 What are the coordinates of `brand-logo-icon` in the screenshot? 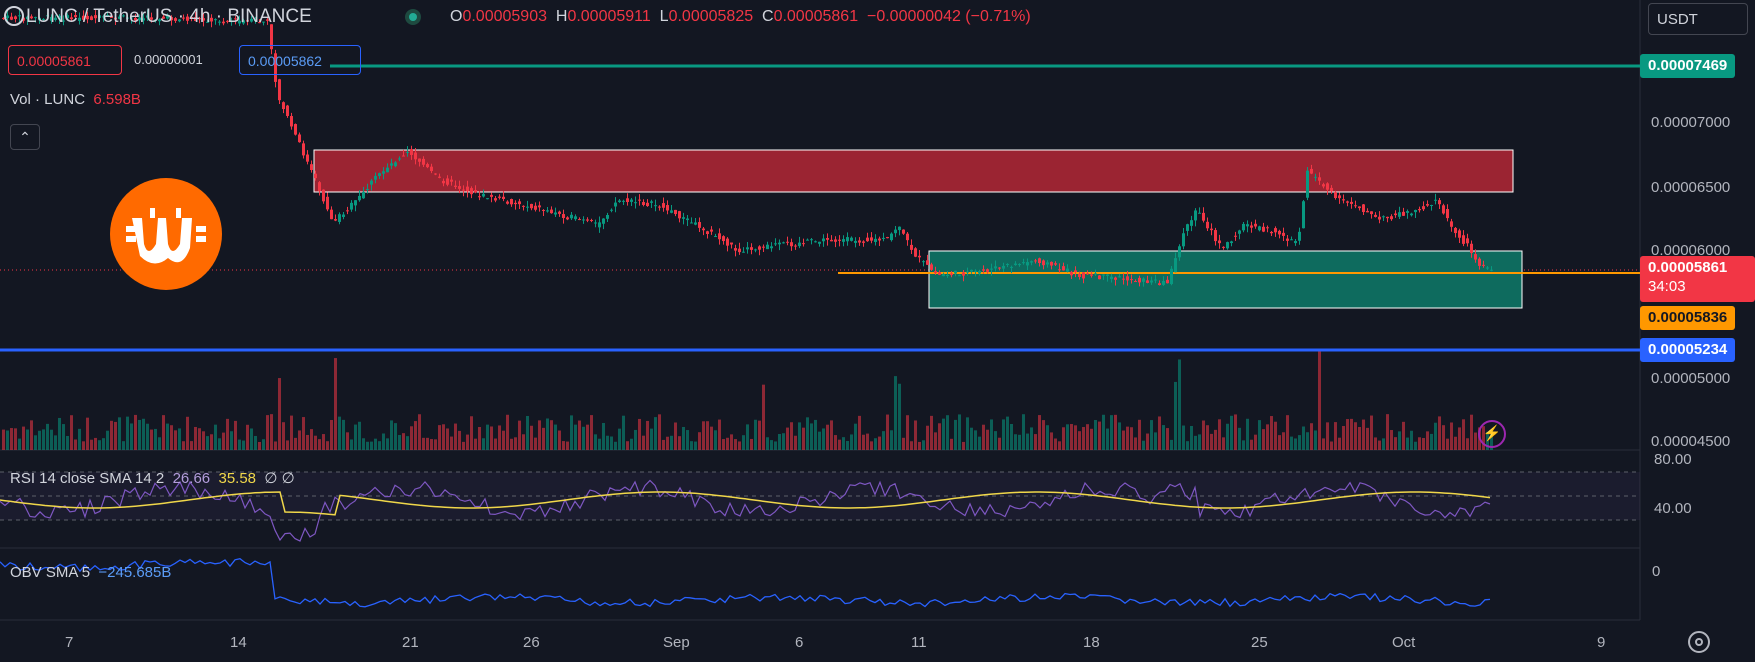 It's located at (166, 234).